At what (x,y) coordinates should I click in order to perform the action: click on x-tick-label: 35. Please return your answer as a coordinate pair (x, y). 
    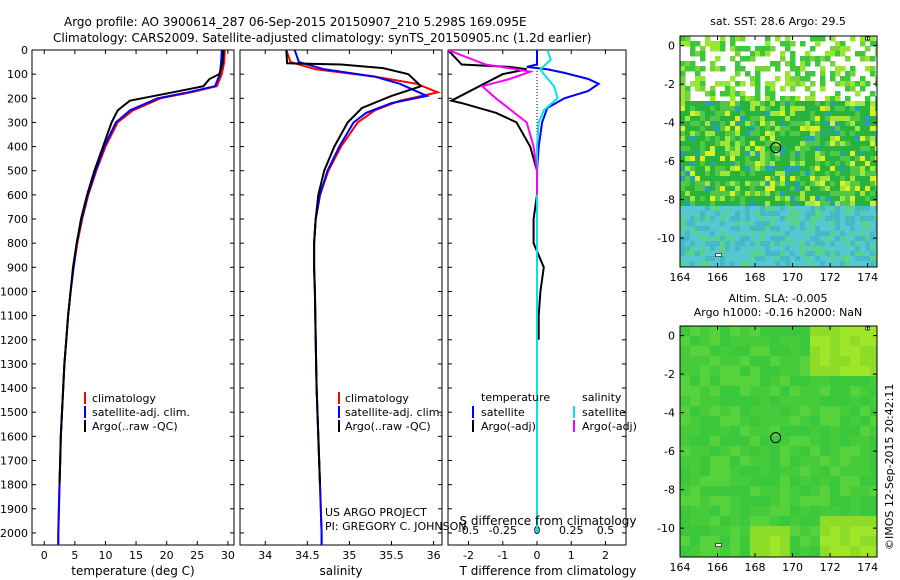
    Looking at the image, I should click on (349, 555).